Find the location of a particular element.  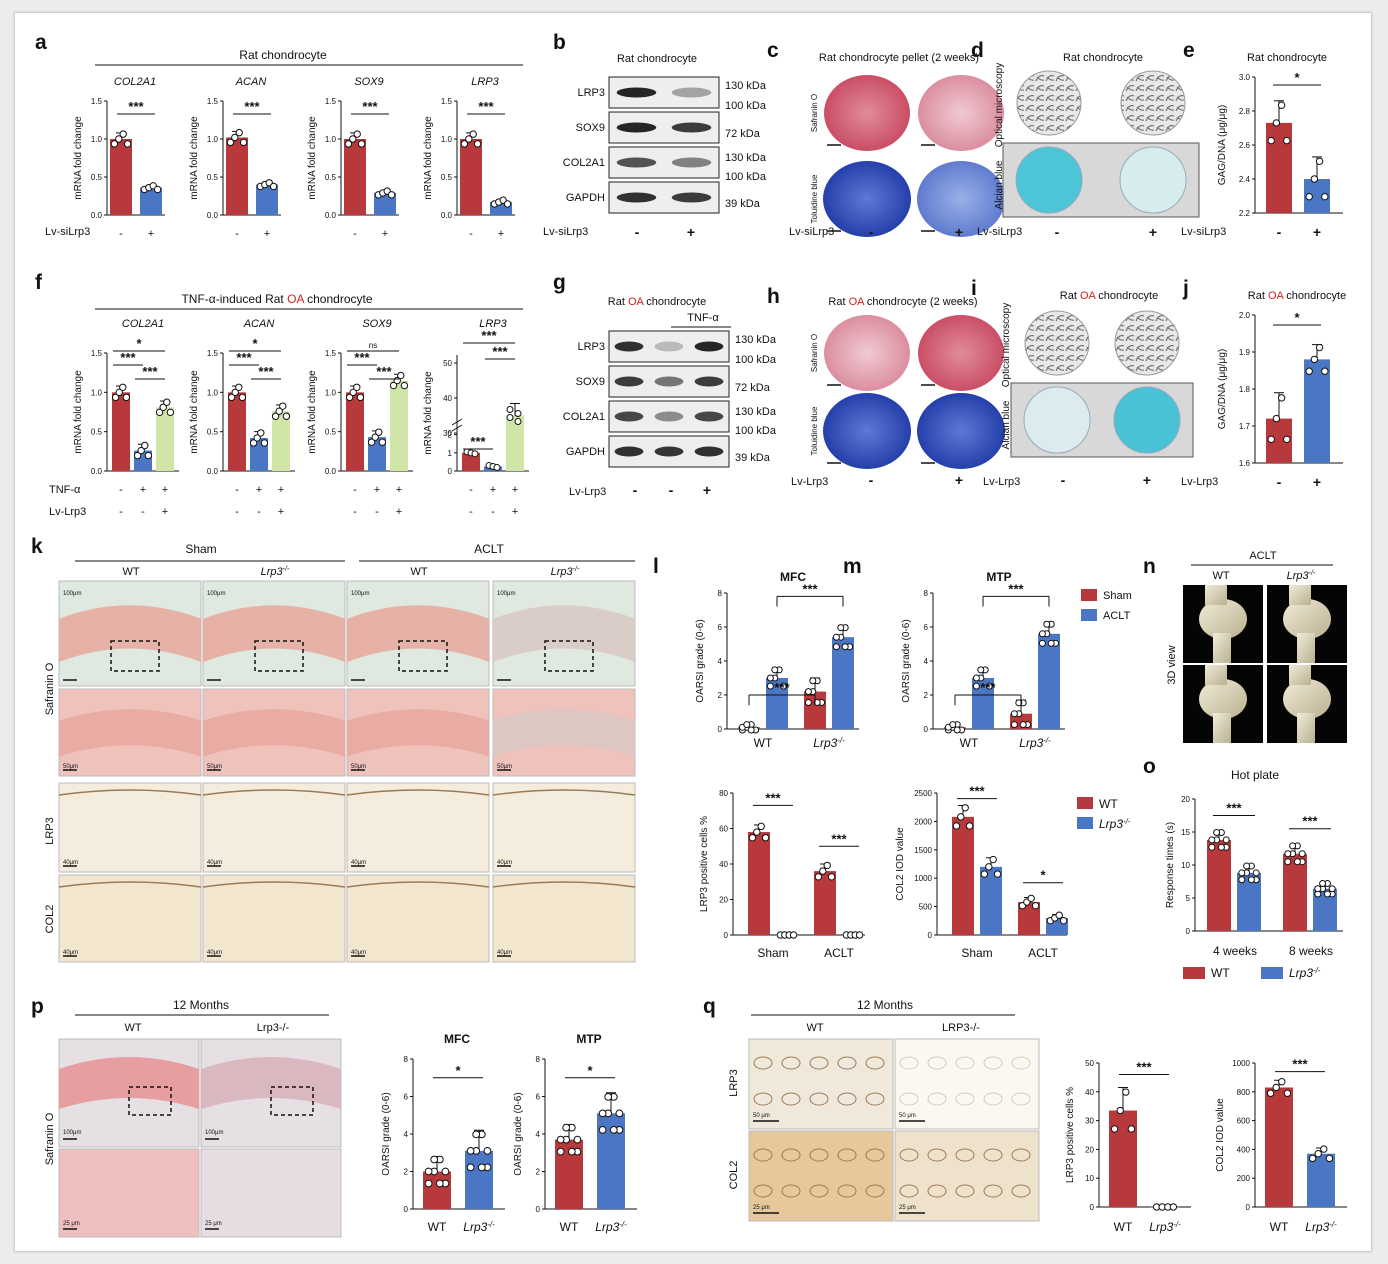

y-tick-label: 6 is located at coordinates (926, 627).